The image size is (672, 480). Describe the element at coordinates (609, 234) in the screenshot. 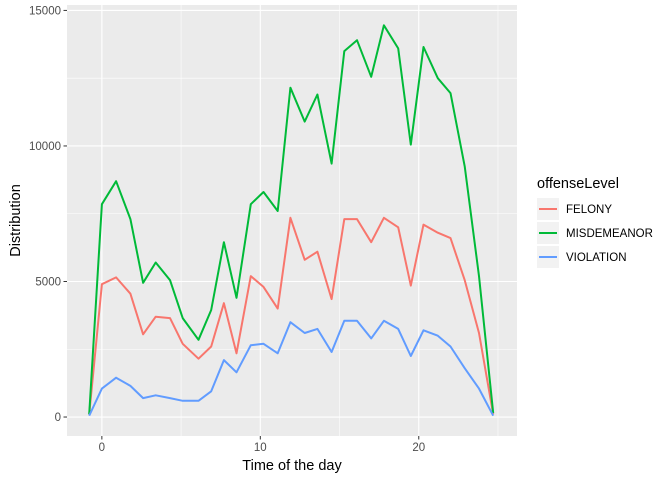

I see `legend-label-misdemeanor: MISDEMEANOR` at that location.